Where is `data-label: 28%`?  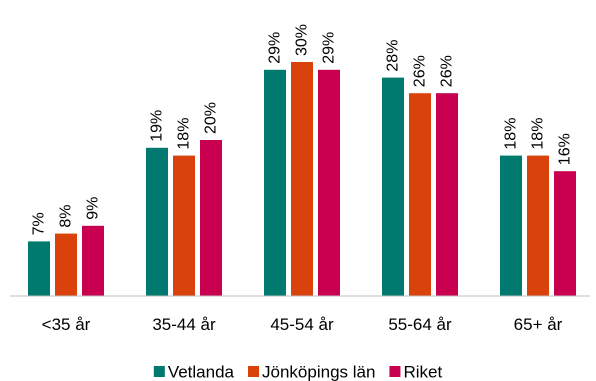
data-label: 28% is located at coordinates (393, 56).